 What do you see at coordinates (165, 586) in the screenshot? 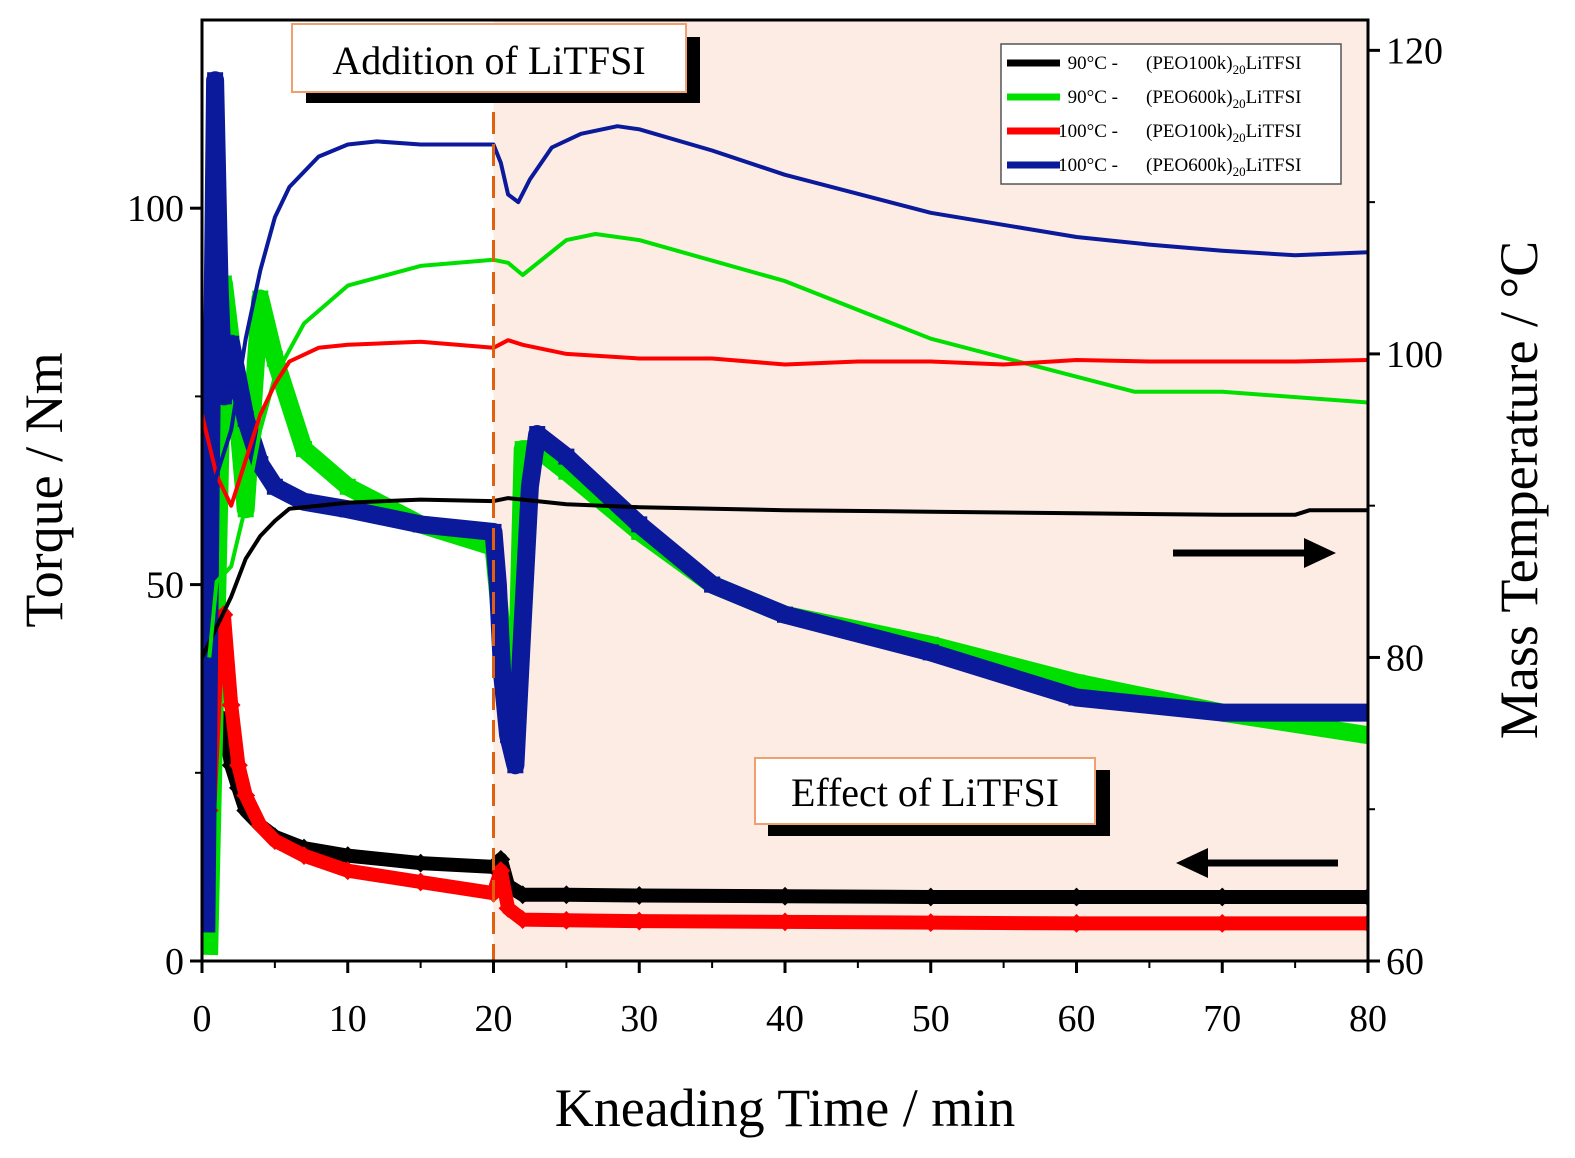
I see `y-left-tick-label: 50` at bounding box center [165, 586].